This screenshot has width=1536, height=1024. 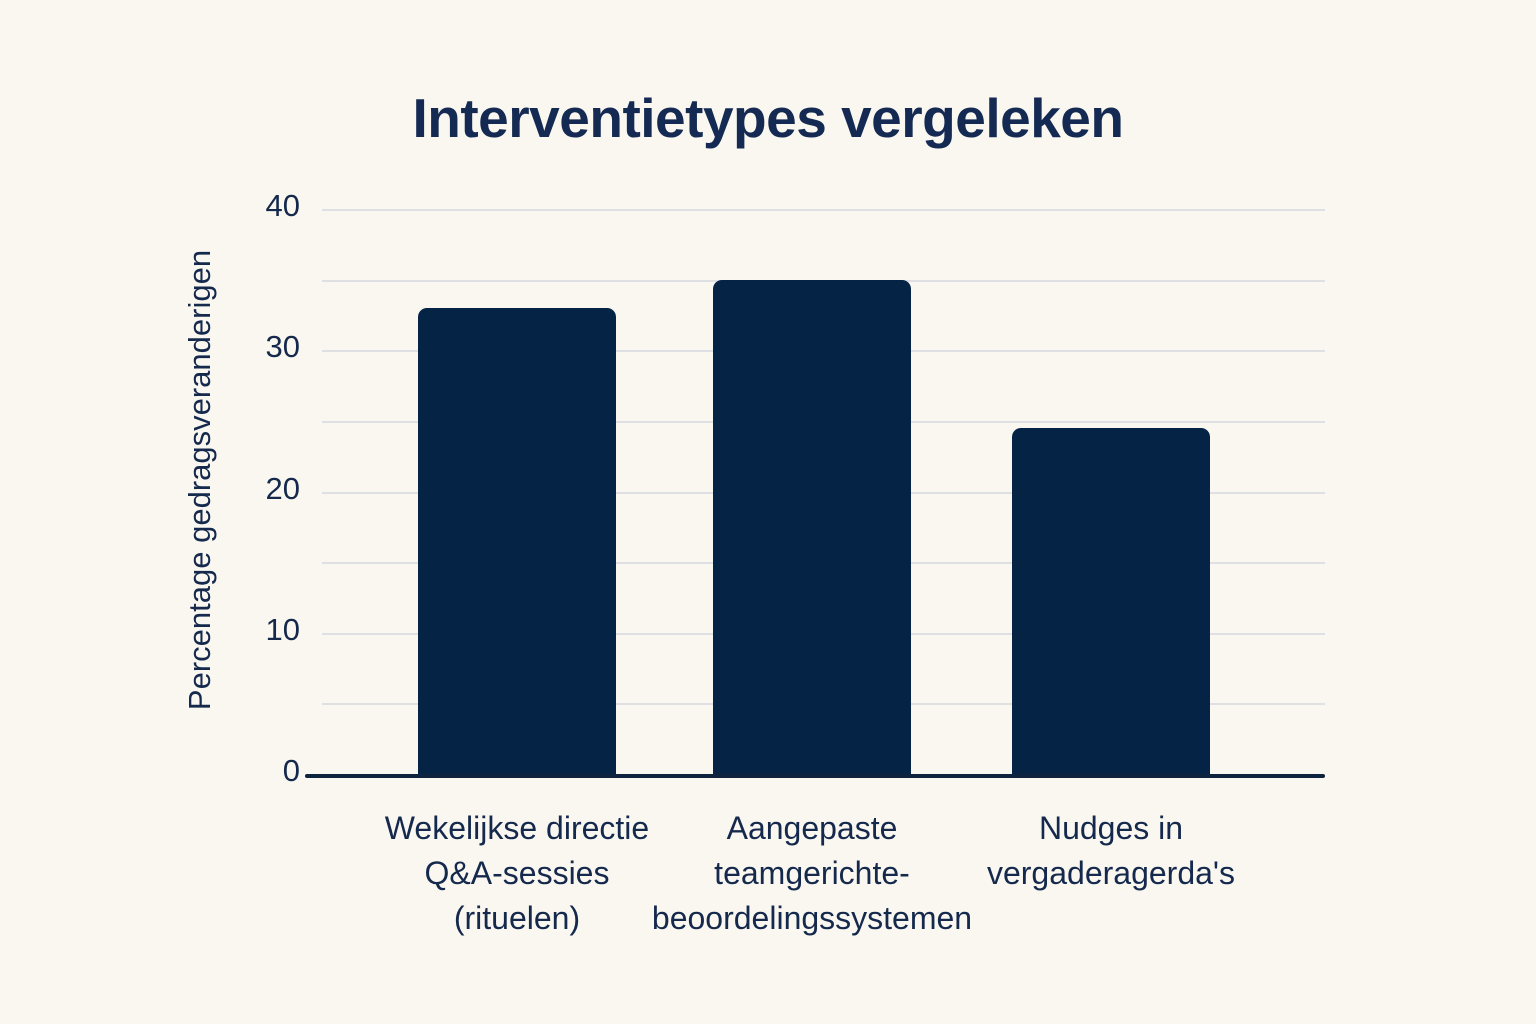 What do you see at coordinates (291, 770) in the screenshot?
I see `y-tick-label: 0` at bounding box center [291, 770].